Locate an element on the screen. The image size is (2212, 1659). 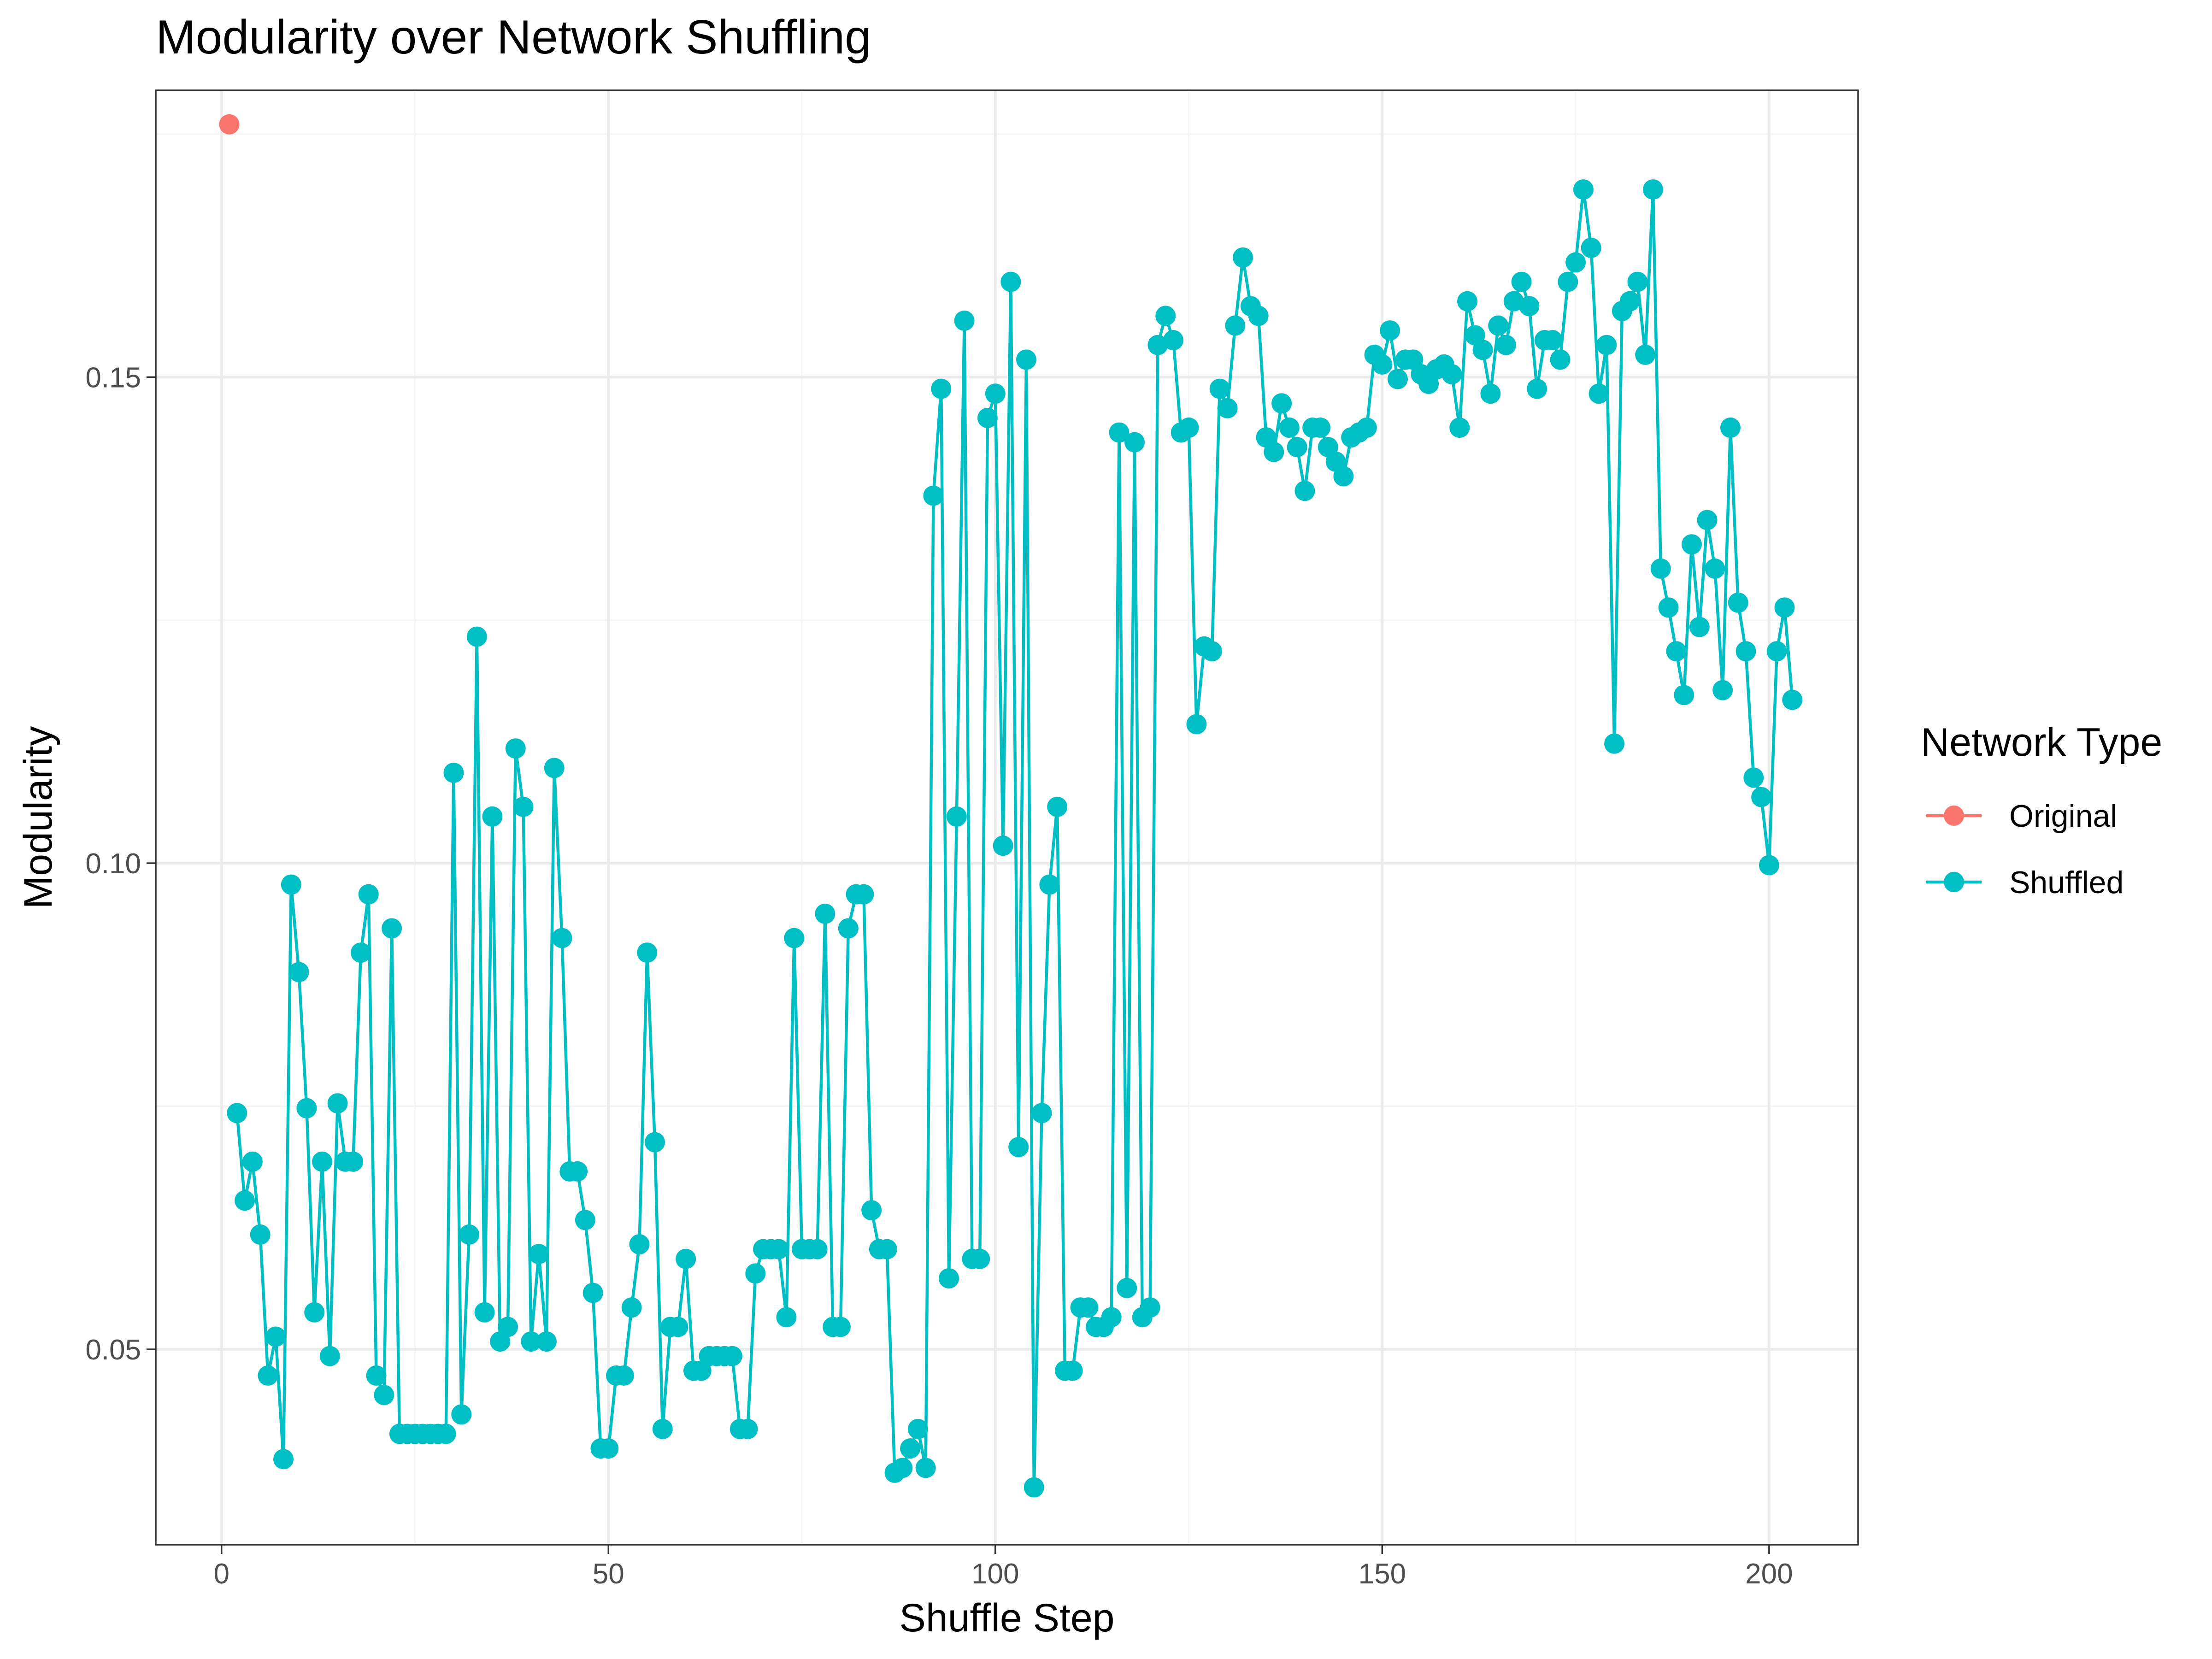
x-tick-label: 200 is located at coordinates (1769, 1574).